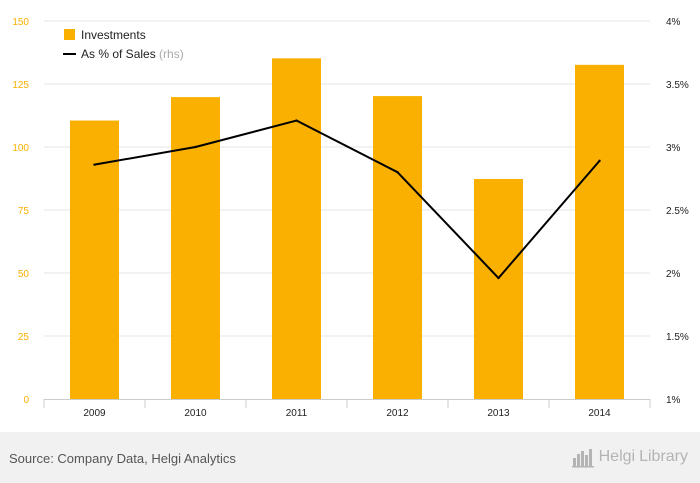 The width and height of the screenshot is (700, 483). What do you see at coordinates (122, 458) in the screenshot?
I see `source-note: Source: Company Data, Helgi Analytics` at bounding box center [122, 458].